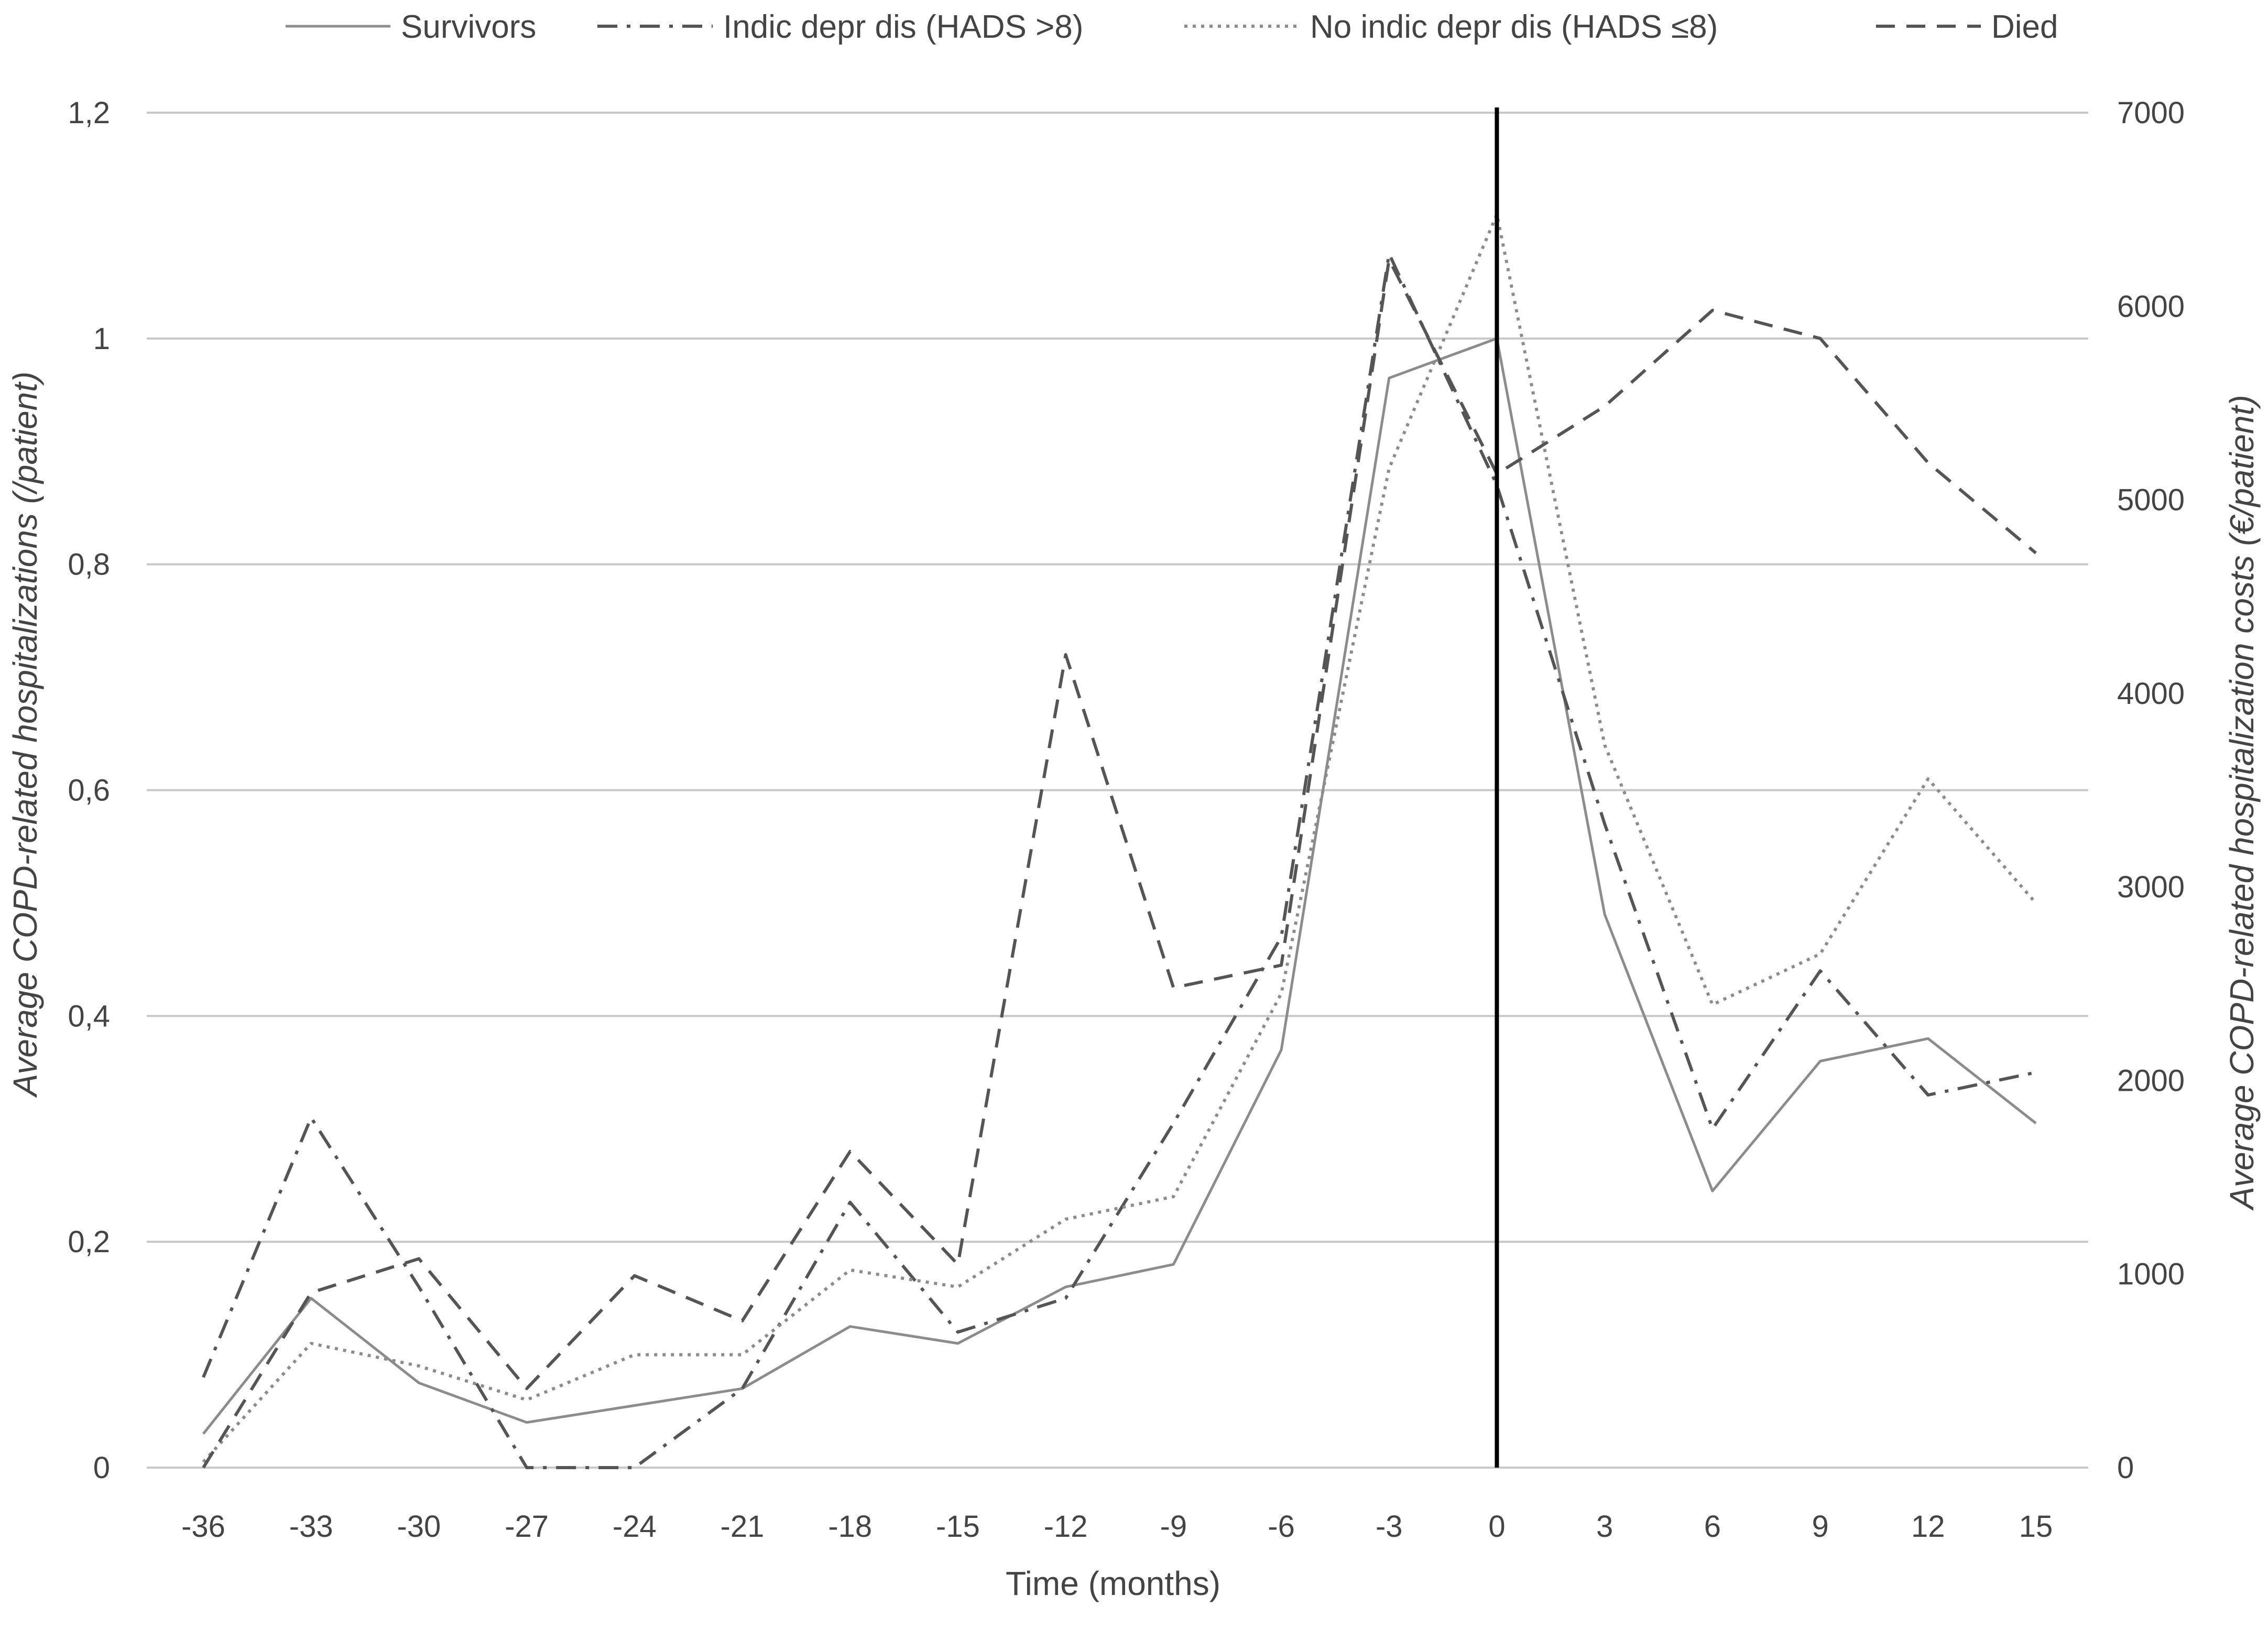 The height and width of the screenshot is (1628, 2268). Describe the element at coordinates (1066, 1527) in the screenshot. I see `x-tick-label: -12` at that location.